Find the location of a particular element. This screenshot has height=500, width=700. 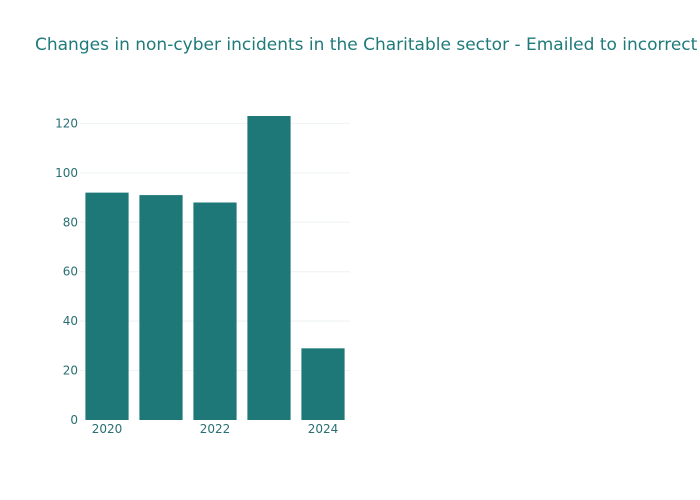

x-tick-label: 2022 is located at coordinates (215, 429).